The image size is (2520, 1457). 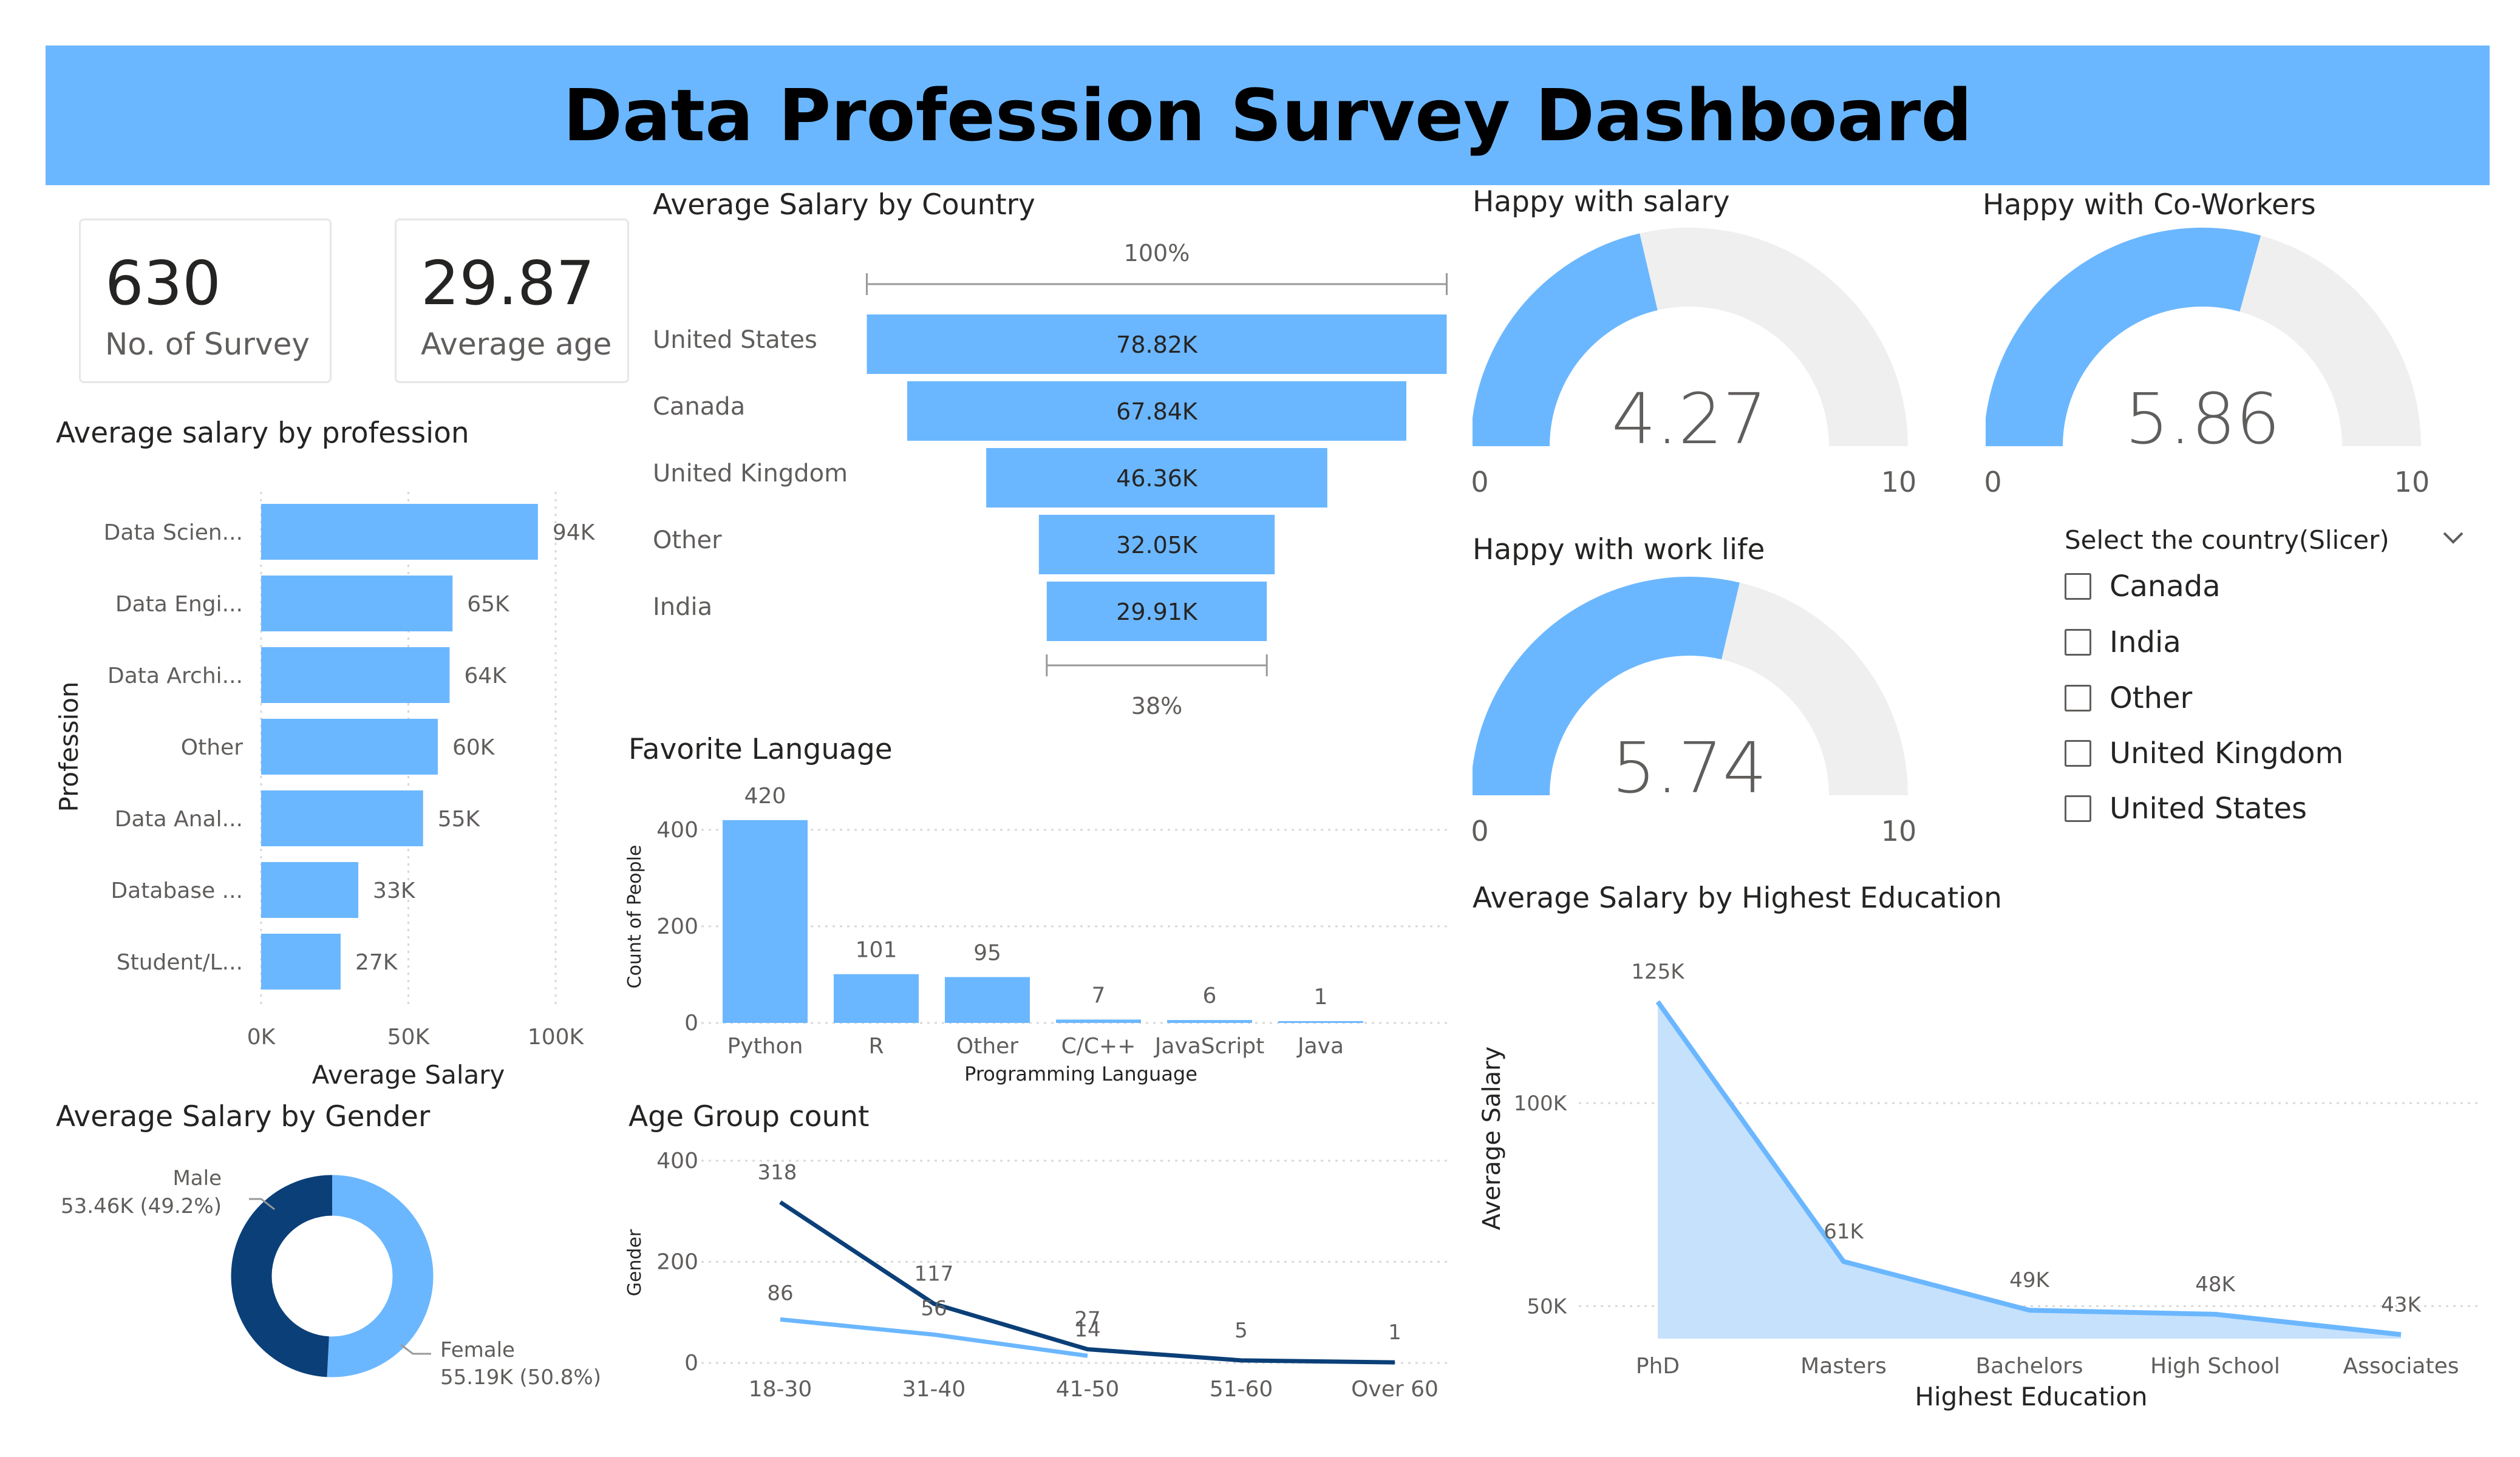 What do you see at coordinates (2123, 642) in the screenshot?
I see `slicer-option-india: India` at bounding box center [2123, 642].